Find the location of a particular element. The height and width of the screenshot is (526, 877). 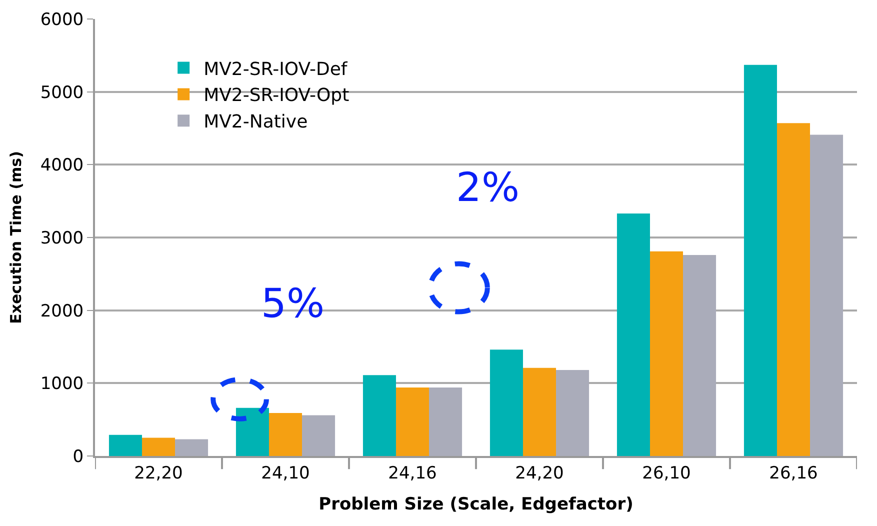

annotation: 2% is located at coordinates (488, 188).